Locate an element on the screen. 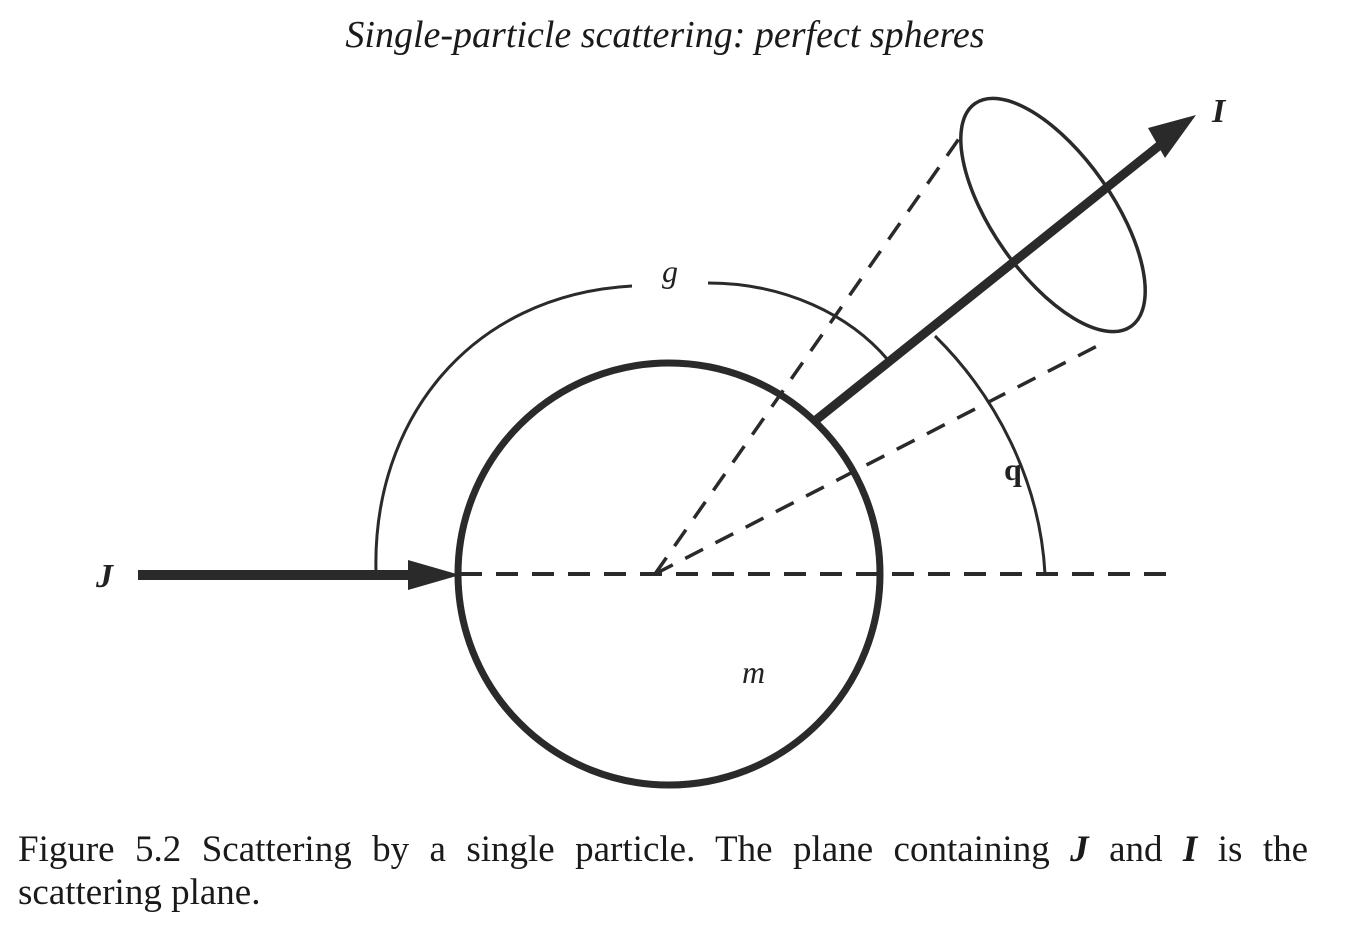  detector-cone-ellipse is located at coordinates (1053, 215).